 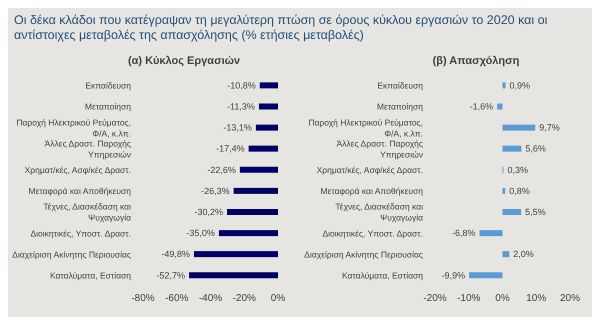 What do you see at coordinates (523, 254) in the screenshot?
I see `data-label: 2,0%` at bounding box center [523, 254].